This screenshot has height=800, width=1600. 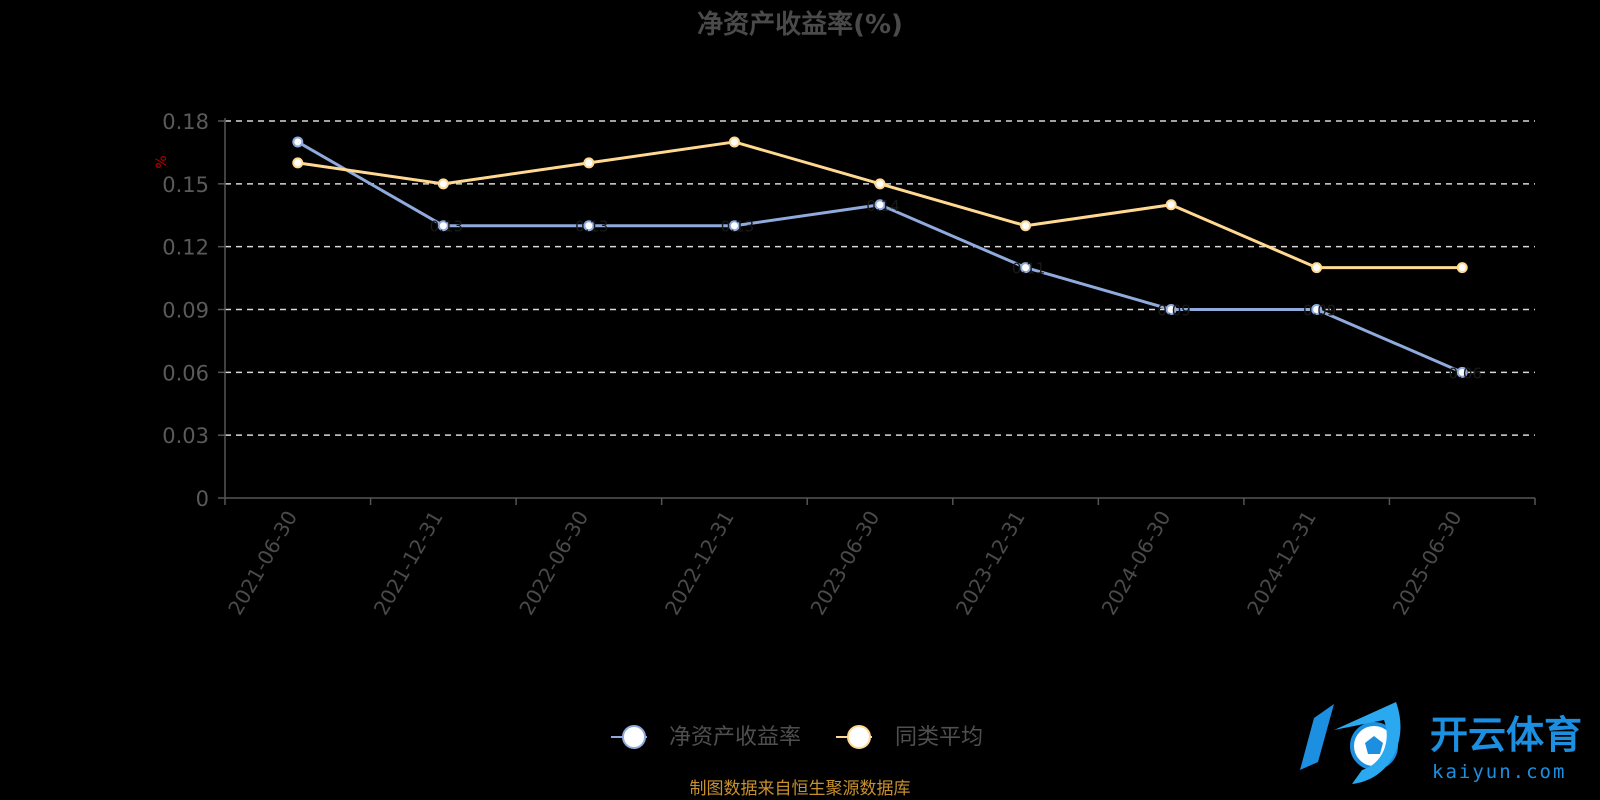 What do you see at coordinates (990, 563) in the screenshot?
I see `x-tick-label: 2023-12-31` at bounding box center [990, 563].